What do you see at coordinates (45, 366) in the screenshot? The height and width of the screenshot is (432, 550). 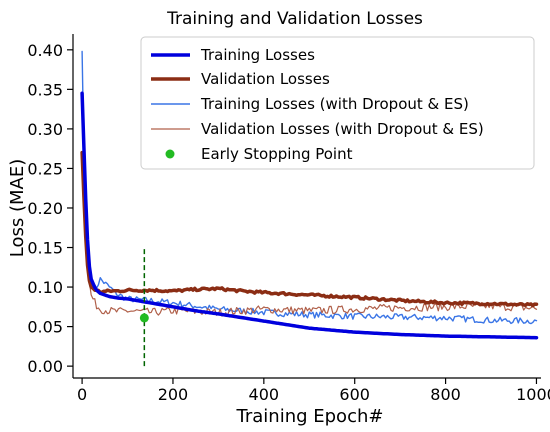 I see `y-tick-label: 0.00` at bounding box center [45, 366].